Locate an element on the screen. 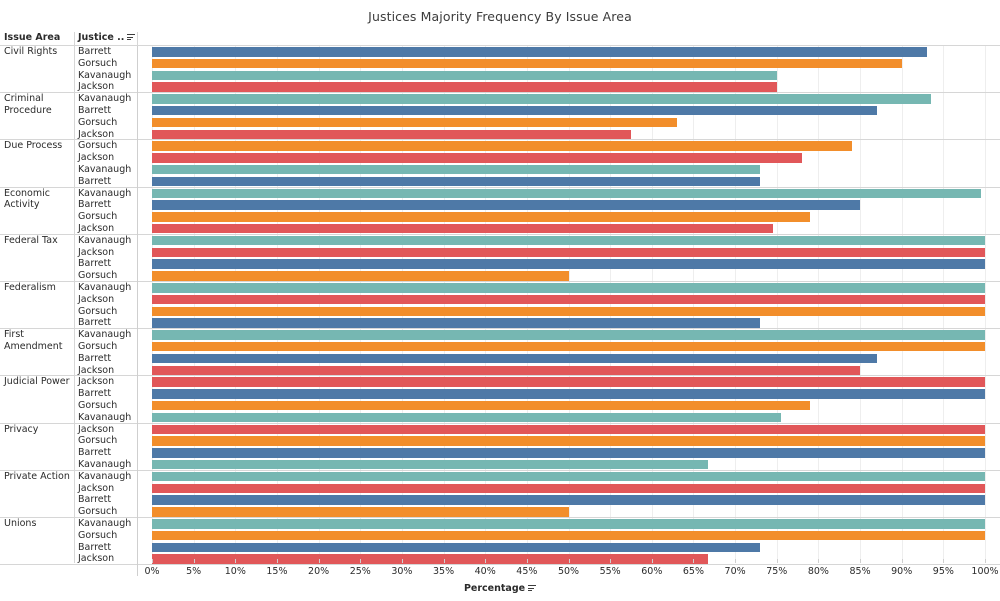  issue-area-label: Federal Tax is located at coordinates (31, 240).